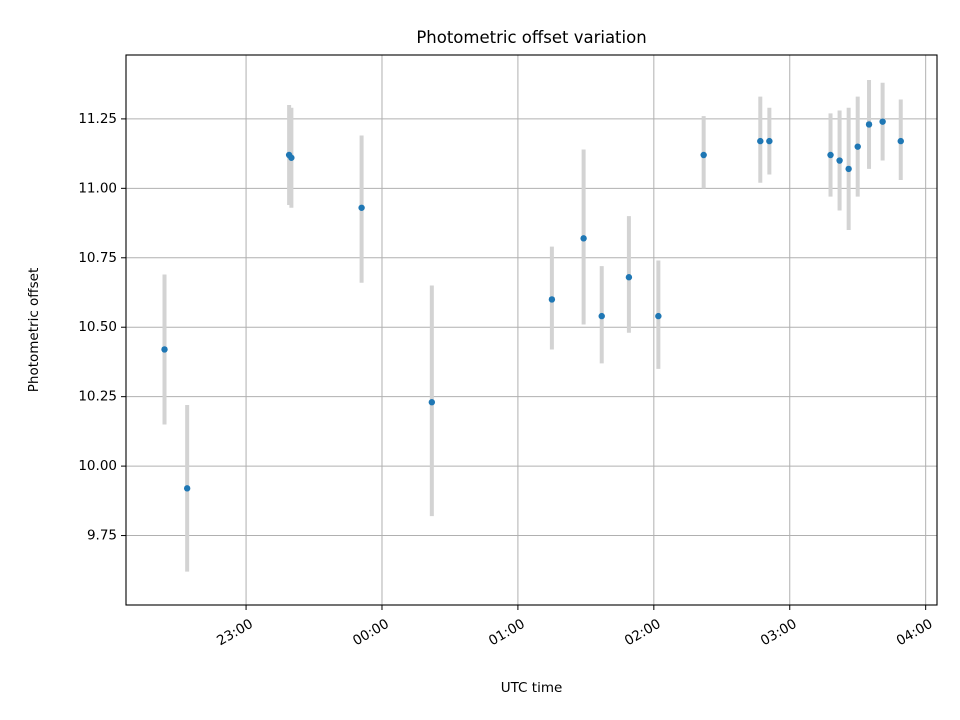  I want to click on y-tick-label: 11.00, so click(97, 188).